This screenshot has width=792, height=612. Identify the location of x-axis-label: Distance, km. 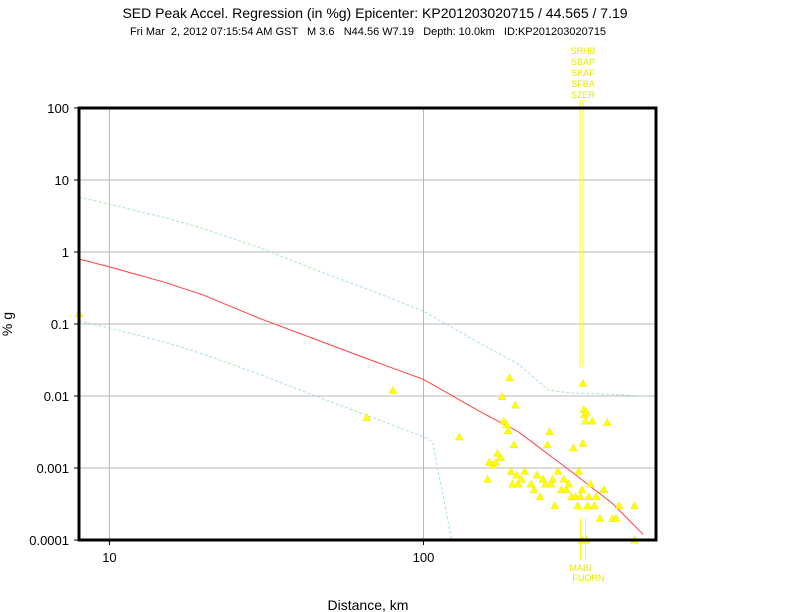
(368, 604).